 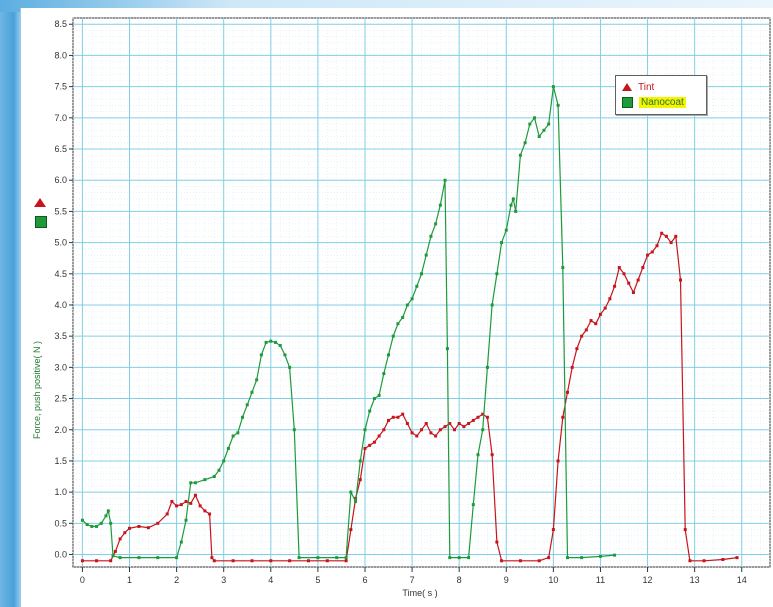 What do you see at coordinates (60, 118) in the screenshot?
I see `y-tick-label: 7.0` at bounding box center [60, 118].